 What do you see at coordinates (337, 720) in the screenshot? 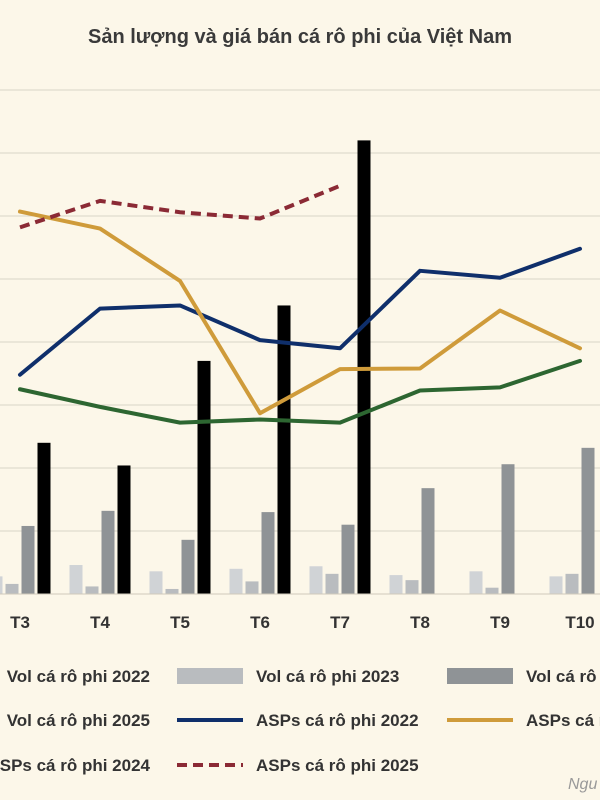
I see `legend-label: ASPs cá rô phi 2022` at bounding box center [337, 720].